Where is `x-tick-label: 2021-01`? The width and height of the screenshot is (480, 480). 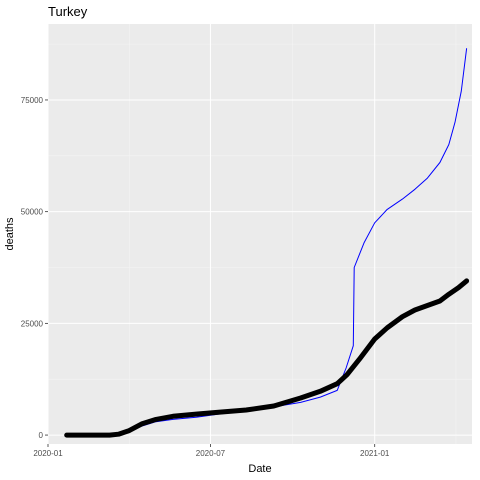 x-tick-label: 2021-01 is located at coordinates (375, 453).